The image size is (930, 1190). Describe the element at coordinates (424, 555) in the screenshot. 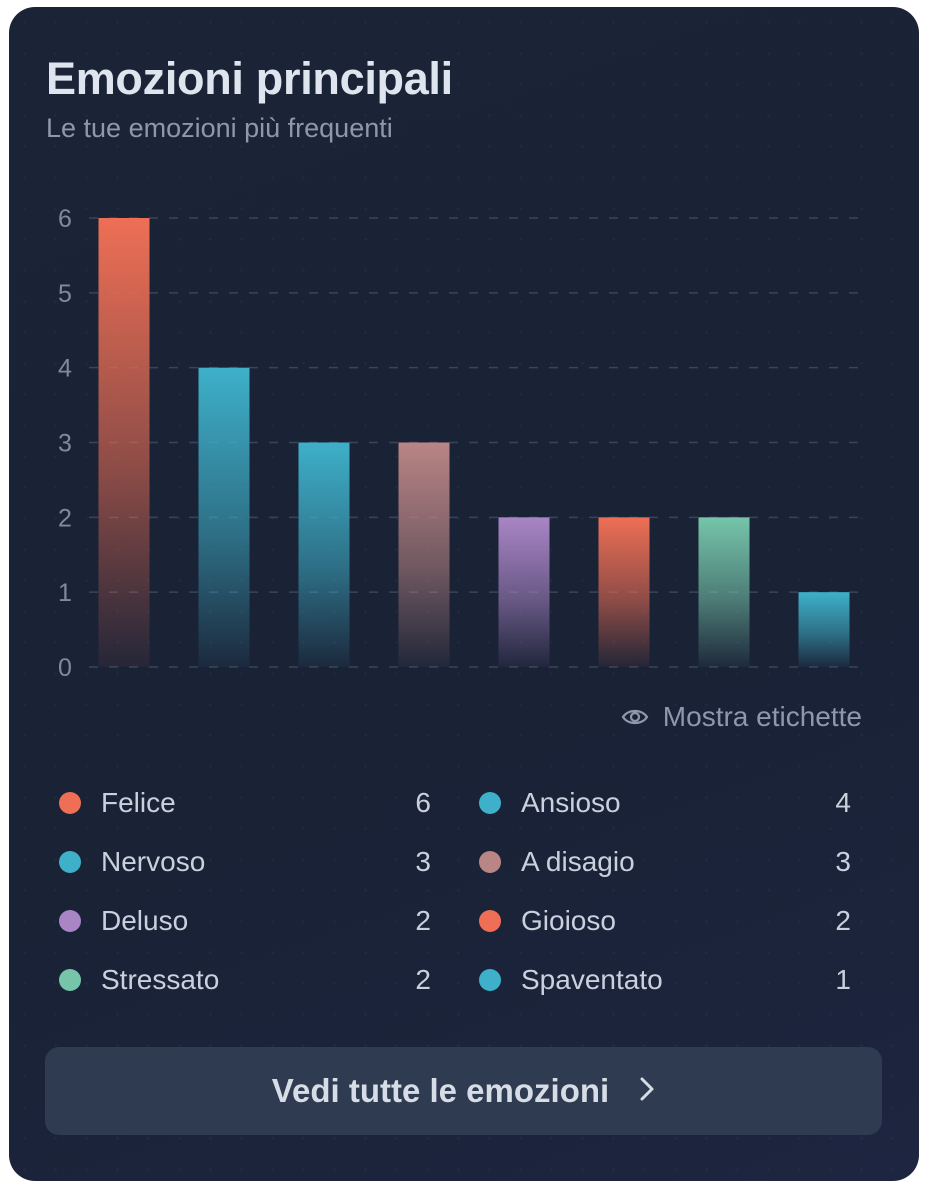

I see `bar-a-disagio` at that location.